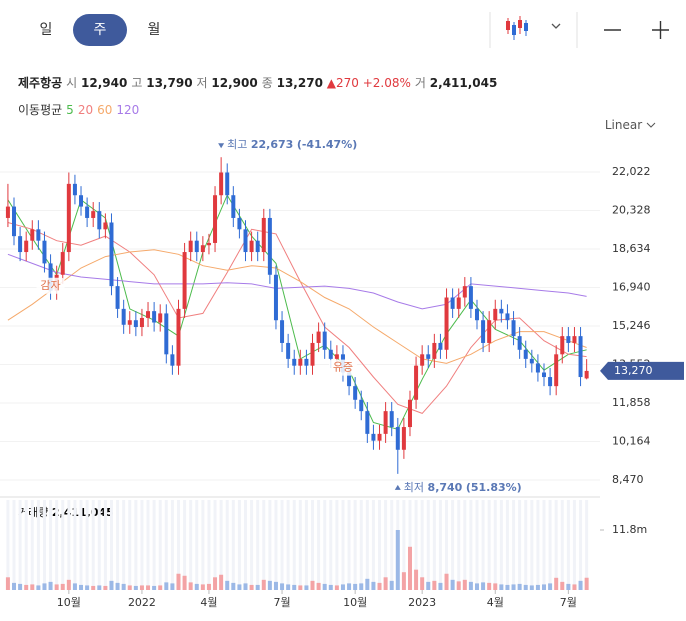 Image resolution: width=686 pixels, height=621 pixels. What do you see at coordinates (105, 110) in the screenshot?
I see `ma-legend-item: 60` at bounding box center [105, 110].